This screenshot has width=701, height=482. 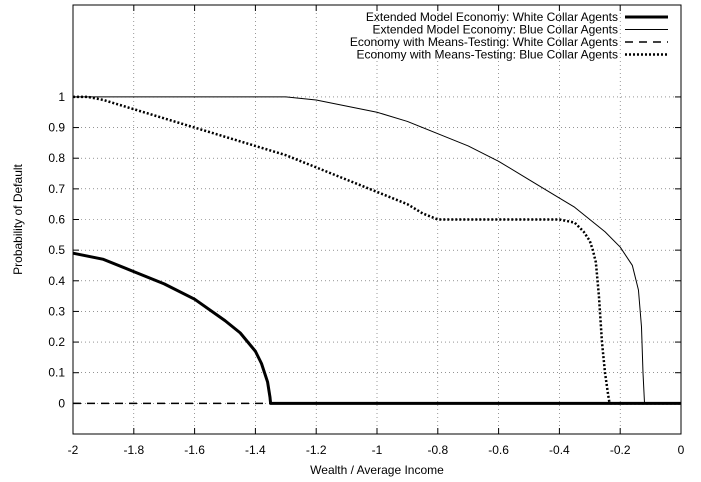 I want to click on x-axis-label: Wealth / Average Income, so click(x=377, y=470).